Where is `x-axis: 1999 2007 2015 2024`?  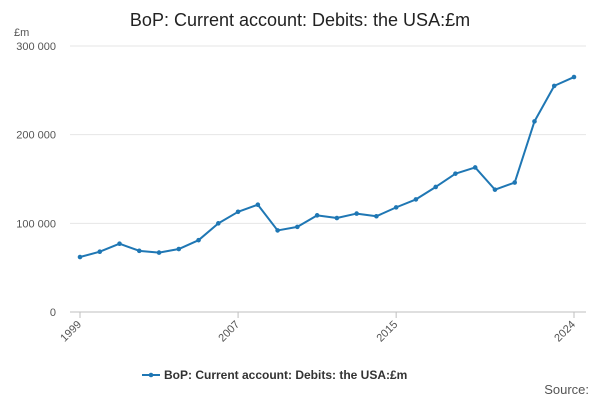 x-axis: 1999 2007 2015 2024 is located at coordinates (318, 328).